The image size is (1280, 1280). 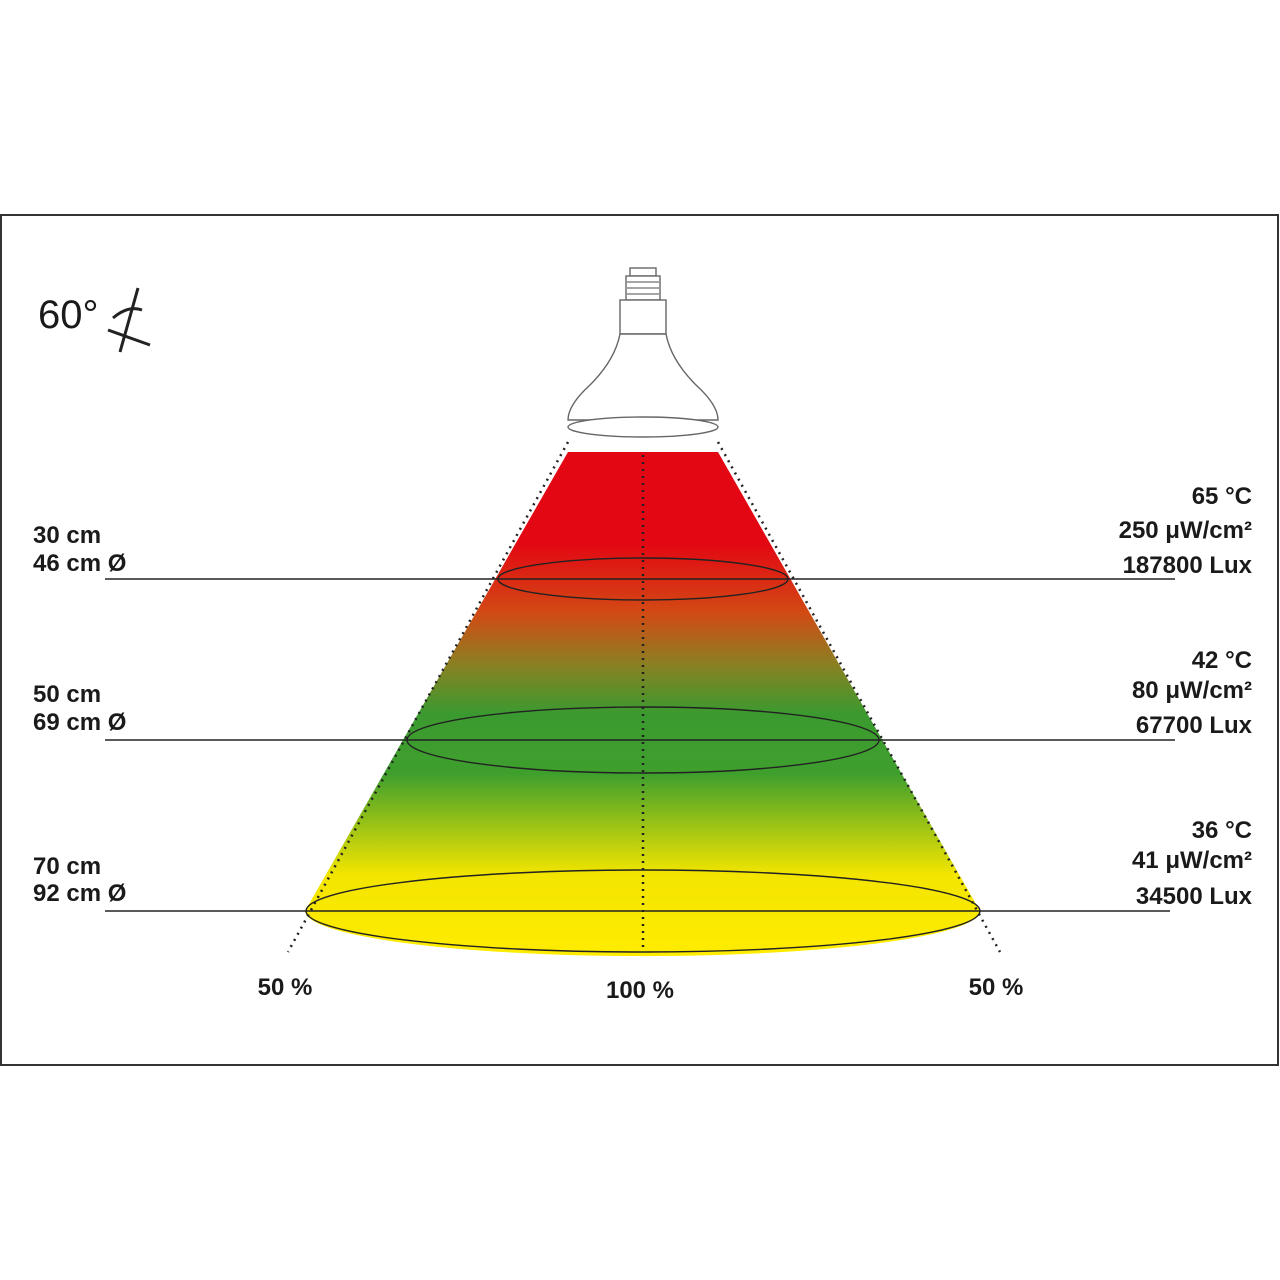 What do you see at coordinates (1188, 565) in the screenshot?
I see `illuminance: 187800 Lux` at bounding box center [1188, 565].